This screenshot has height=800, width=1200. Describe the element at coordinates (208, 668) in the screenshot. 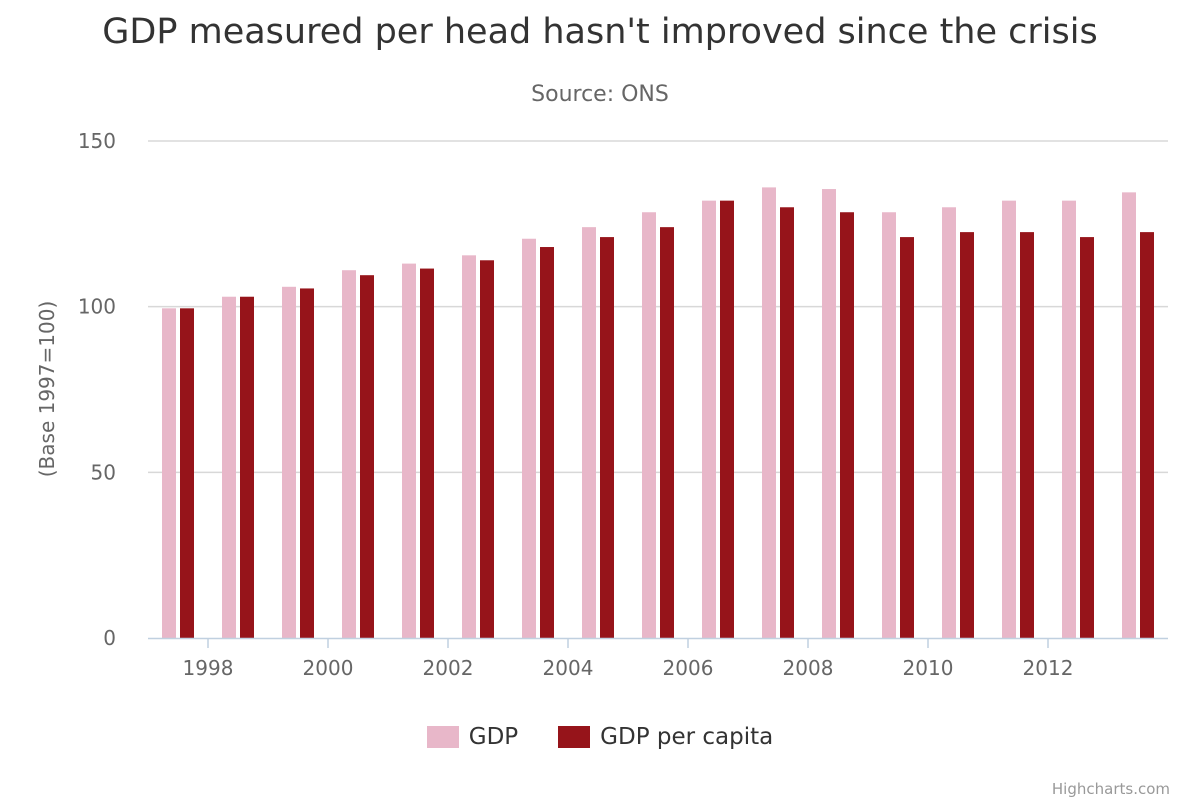

I see `x-tick-label: 1998` at that location.